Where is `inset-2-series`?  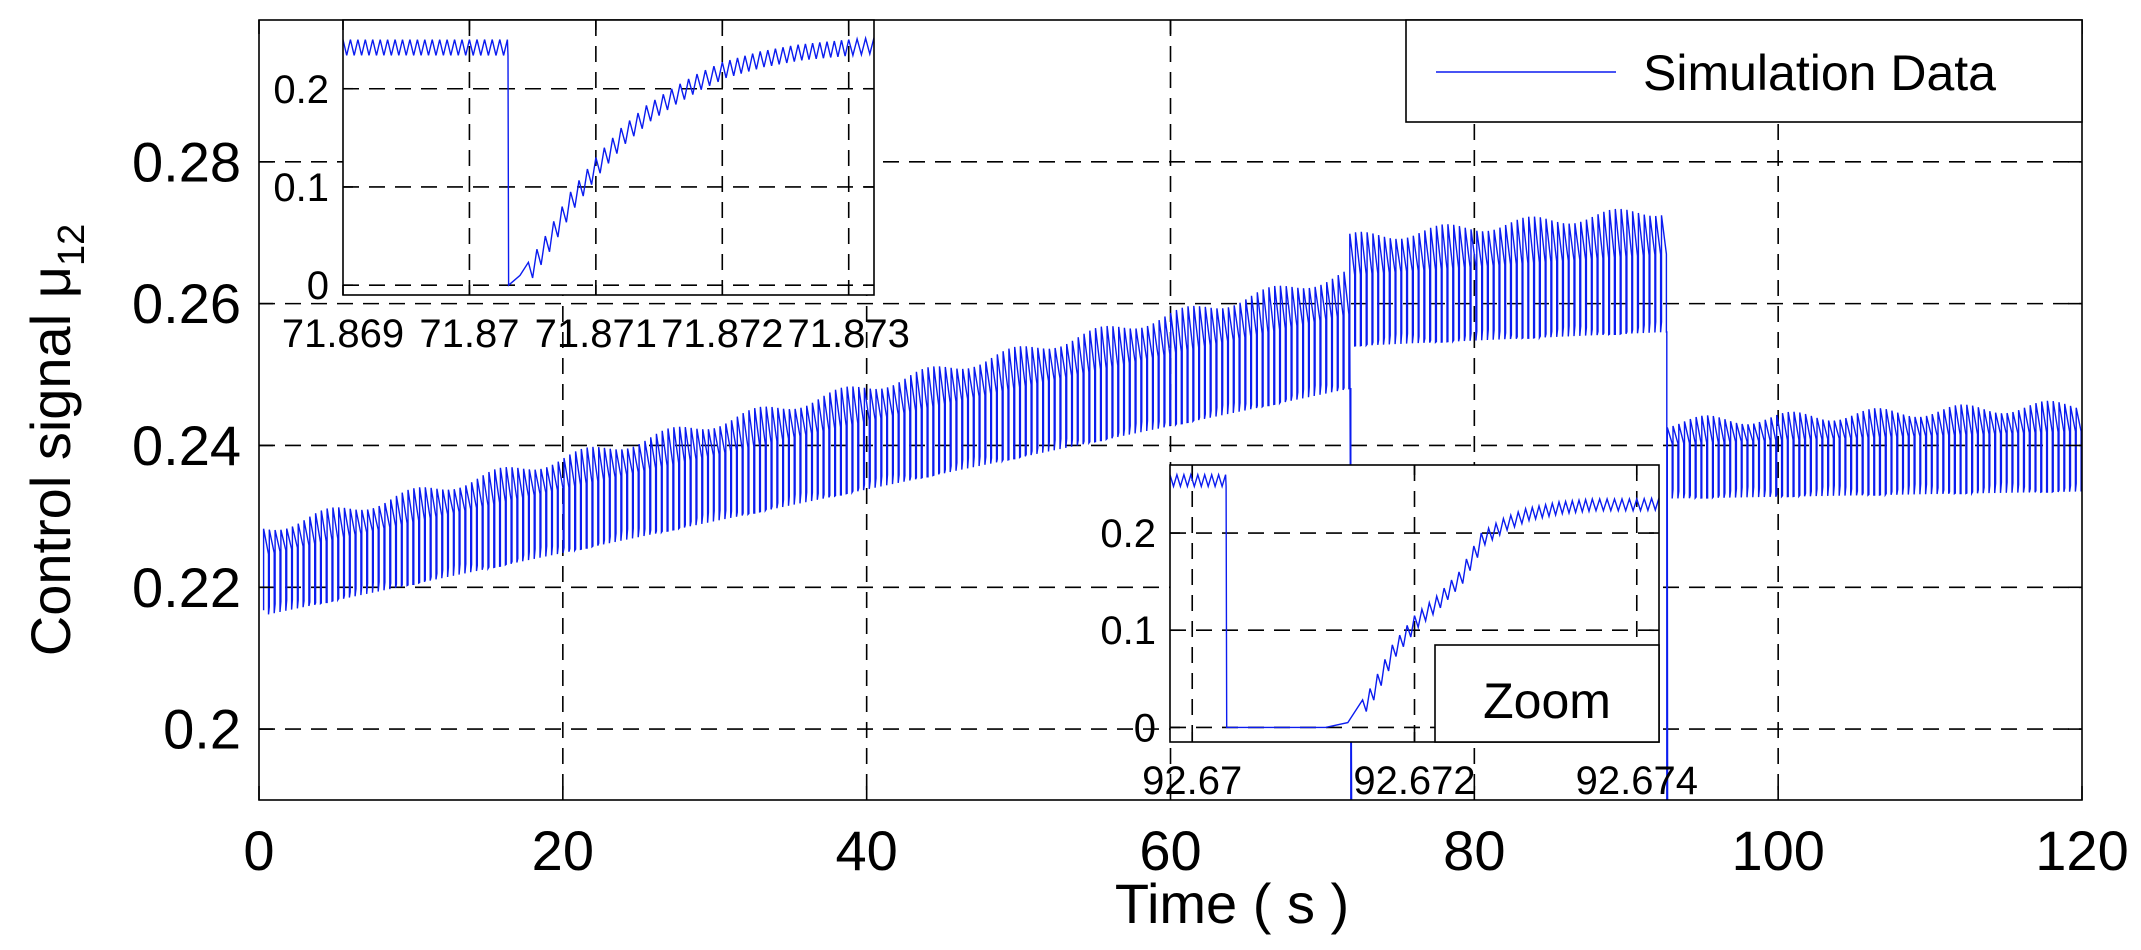 inset-2-series is located at coordinates (1414, 600).